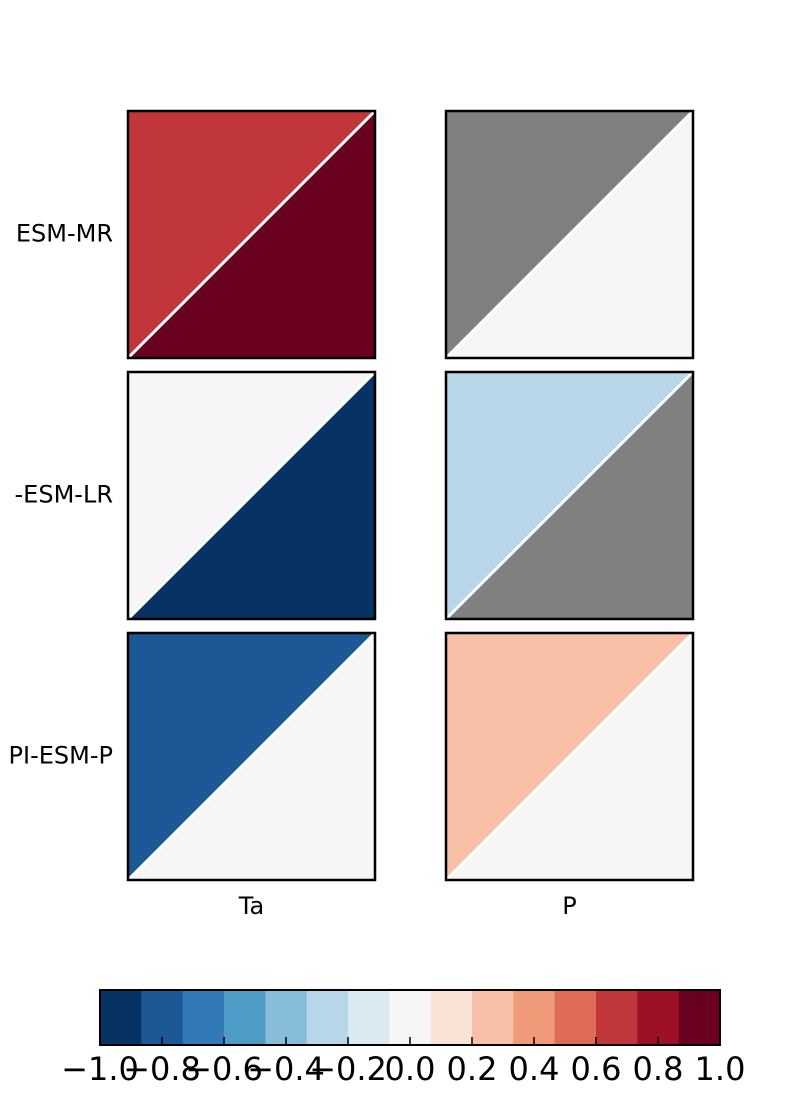  I want to click on row-label: ESM-MR, so click(64, 234).